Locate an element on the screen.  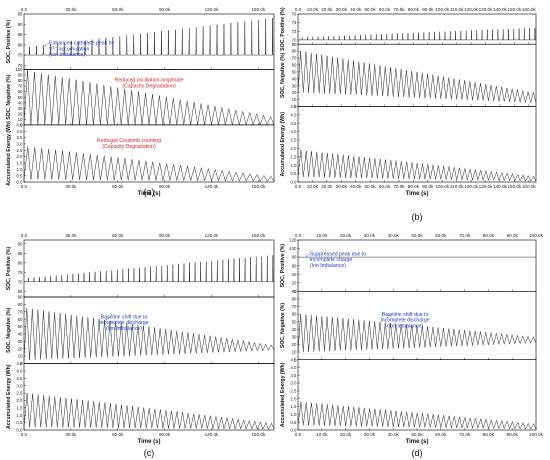
y-tick-label: 74 is located at coordinates (294, 22).